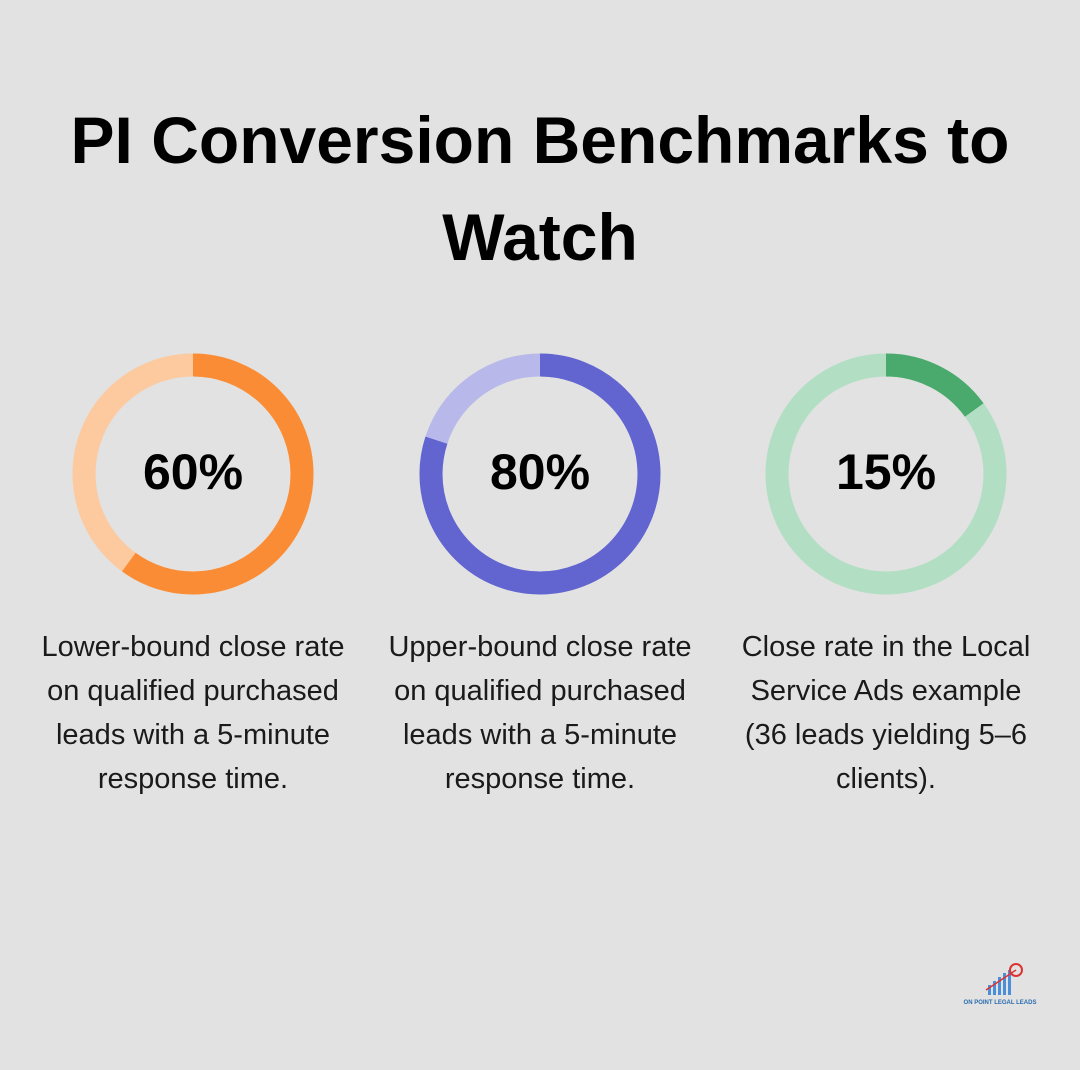 The image size is (1080, 1070). What do you see at coordinates (1004, 979) in the screenshot?
I see `logo-icon` at bounding box center [1004, 979].